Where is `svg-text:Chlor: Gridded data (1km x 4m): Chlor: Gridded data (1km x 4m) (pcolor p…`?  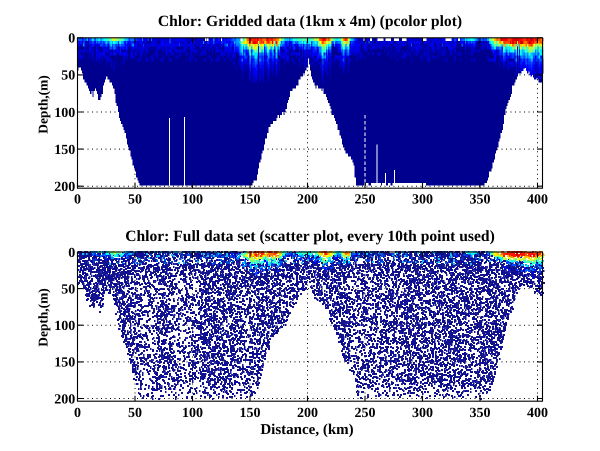 svg-text:Chlor: Gridded data (1km x 4m): Chlor: Gridded data (1km x 4m) (pcolor p… is located at coordinates (310, 21).